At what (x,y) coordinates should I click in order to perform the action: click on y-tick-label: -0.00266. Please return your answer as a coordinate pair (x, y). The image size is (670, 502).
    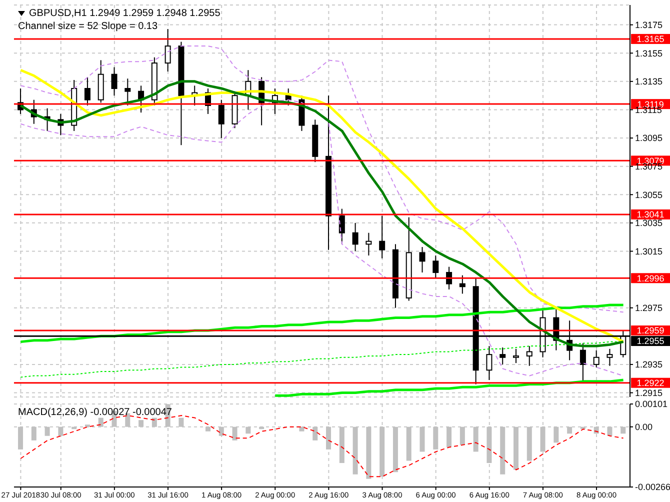
    Looking at the image, I should click on (652, 487).